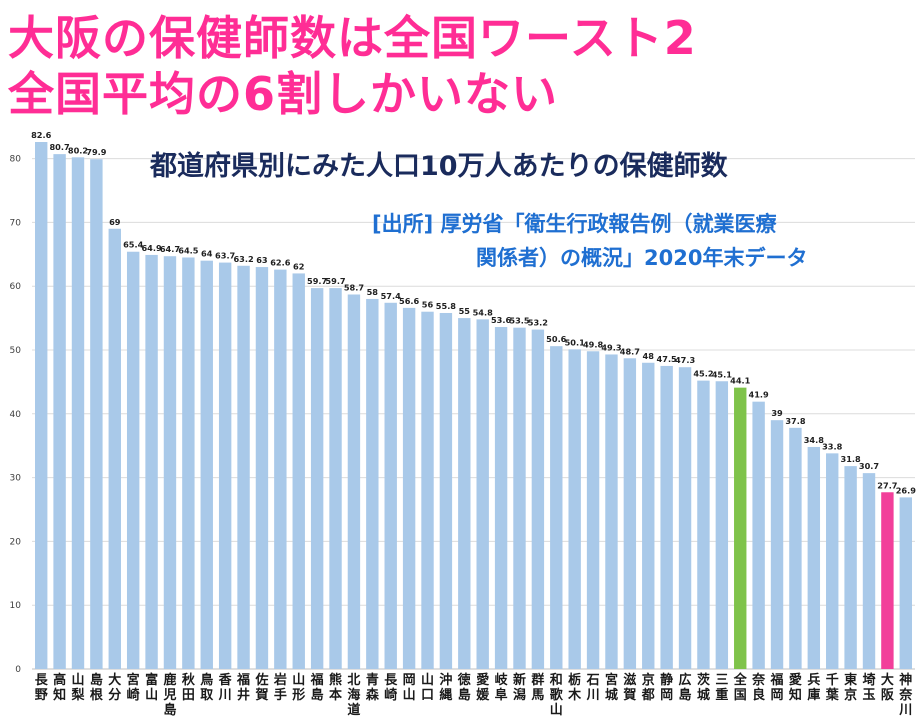 The height and width of the screenshot is (727, 923). Describe the element at coordinates (574, 680) in the screenshot. I see `category-label-栃木: 栃` at that location.